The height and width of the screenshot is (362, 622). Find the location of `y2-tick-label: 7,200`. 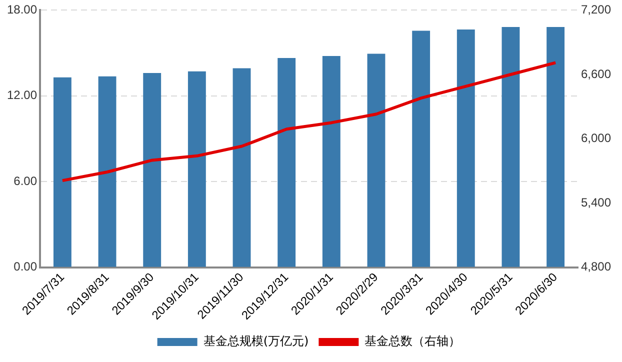

y2-tick-label: 7,200 is located at coordinates (596, 9).